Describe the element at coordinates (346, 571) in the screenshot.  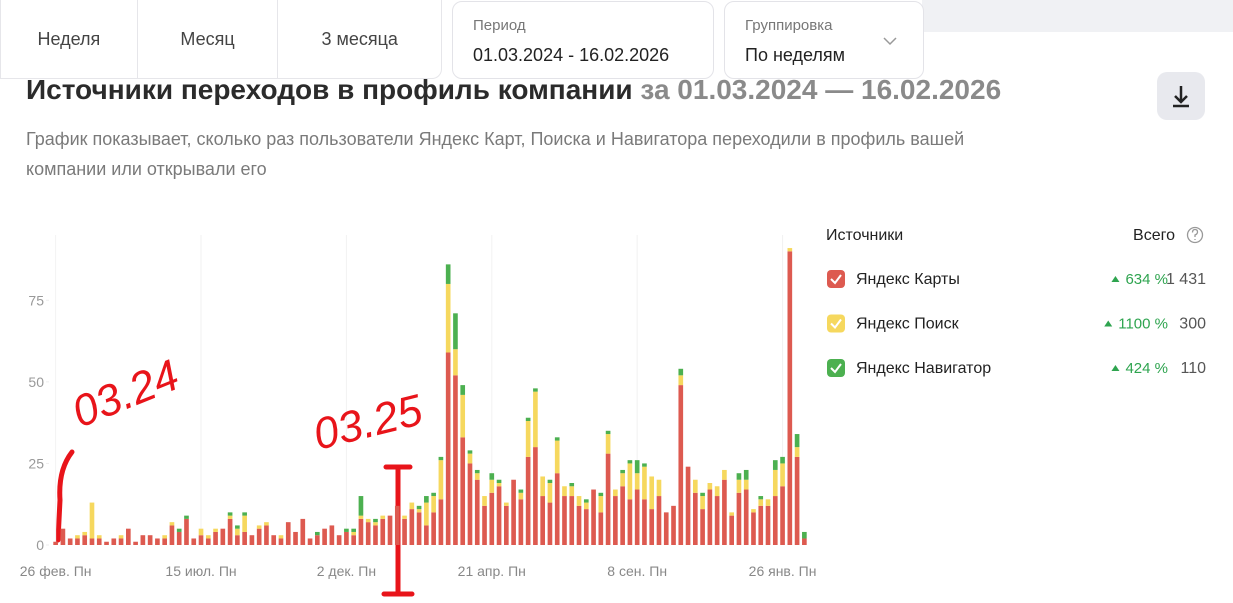
I see `x-tick-label: 2 дек. Пн` at that location.